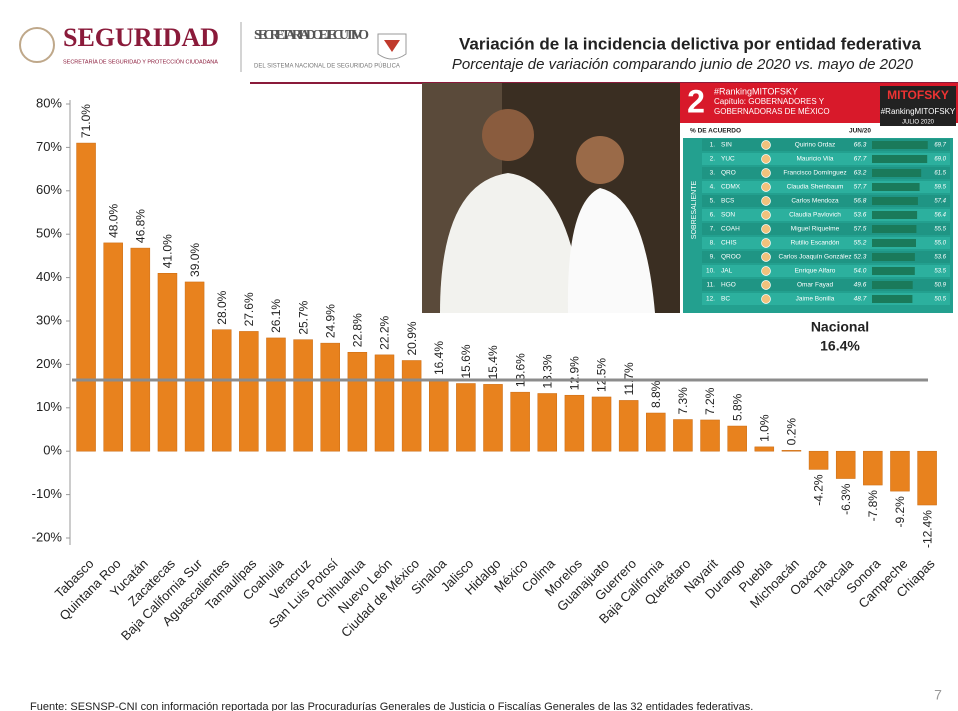  What do you see at coordinates (311, 35) in the screenshot?
I see `agency: SECRETARIADO EJECUTIVO` at bounding box center [311, 35].